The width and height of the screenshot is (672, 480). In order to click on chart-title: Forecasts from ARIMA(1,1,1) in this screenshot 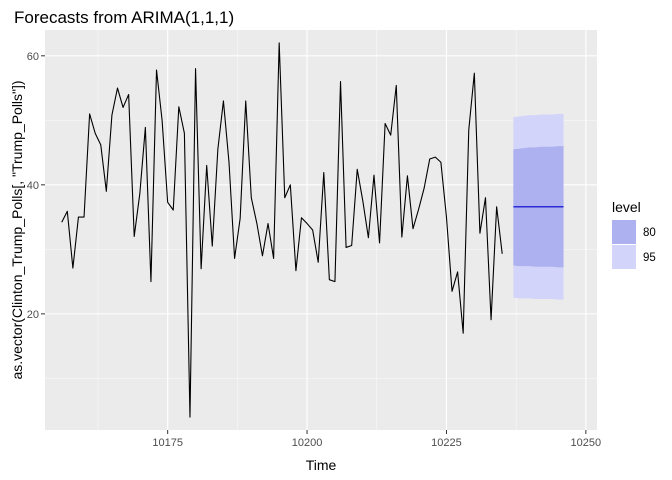, I will do `click(124, 17)`.